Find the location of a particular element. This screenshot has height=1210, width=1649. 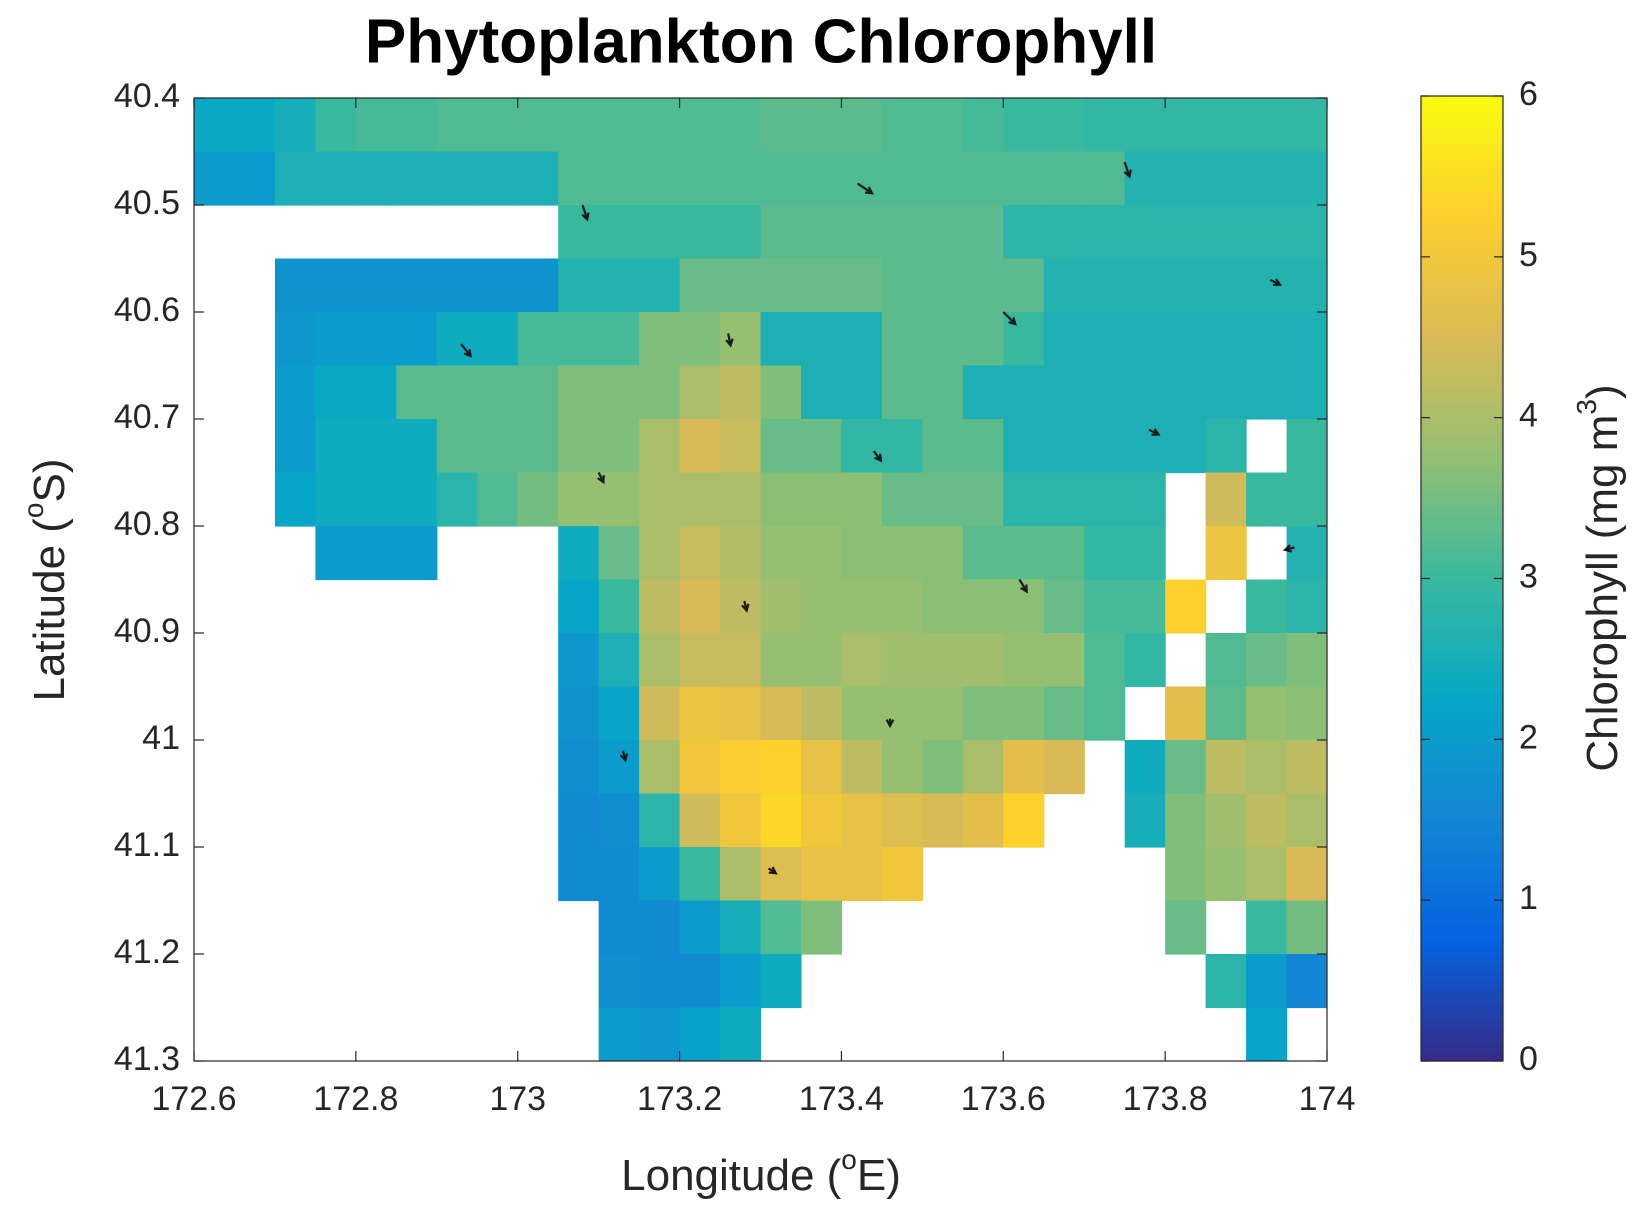

colorbar-tick-label: 0 is located at coordinates (1528, 1059).